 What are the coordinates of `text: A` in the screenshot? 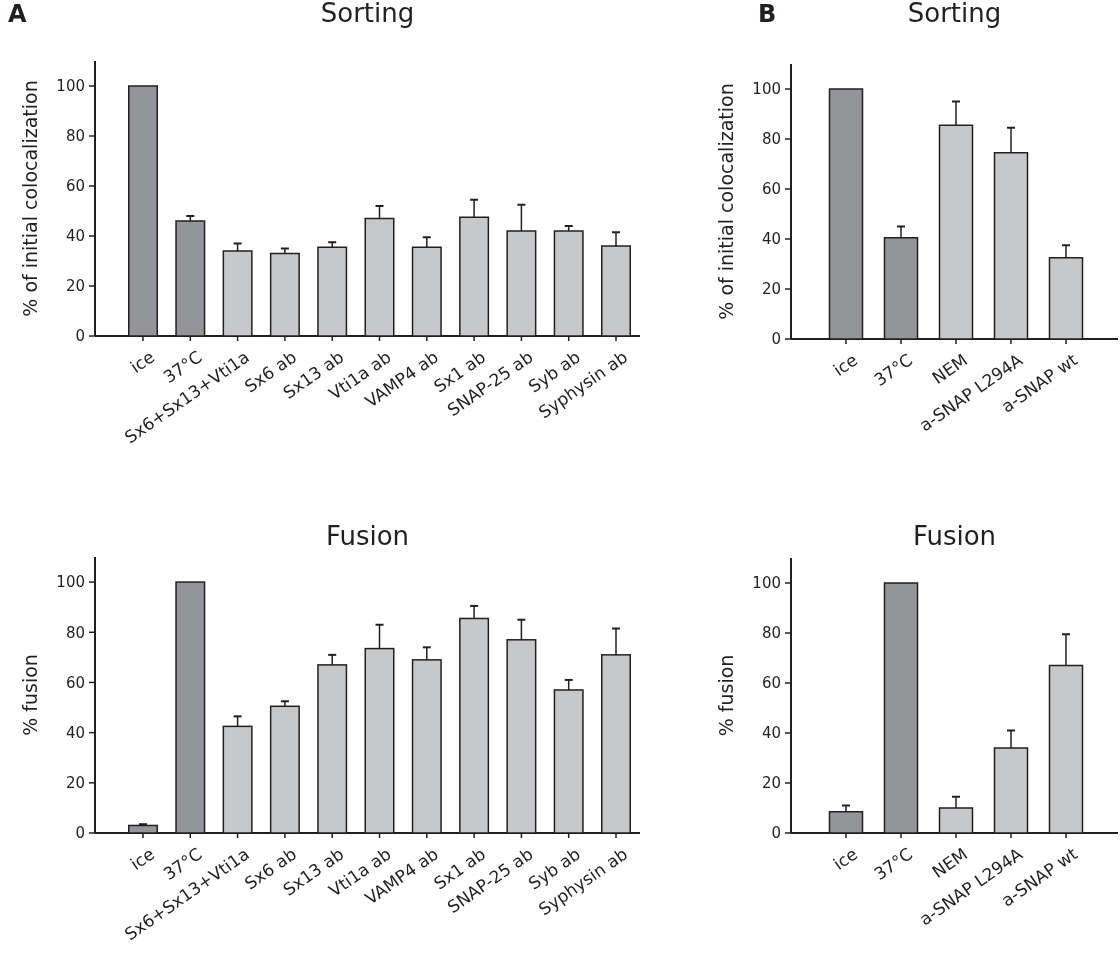 It's located at (17, 14).